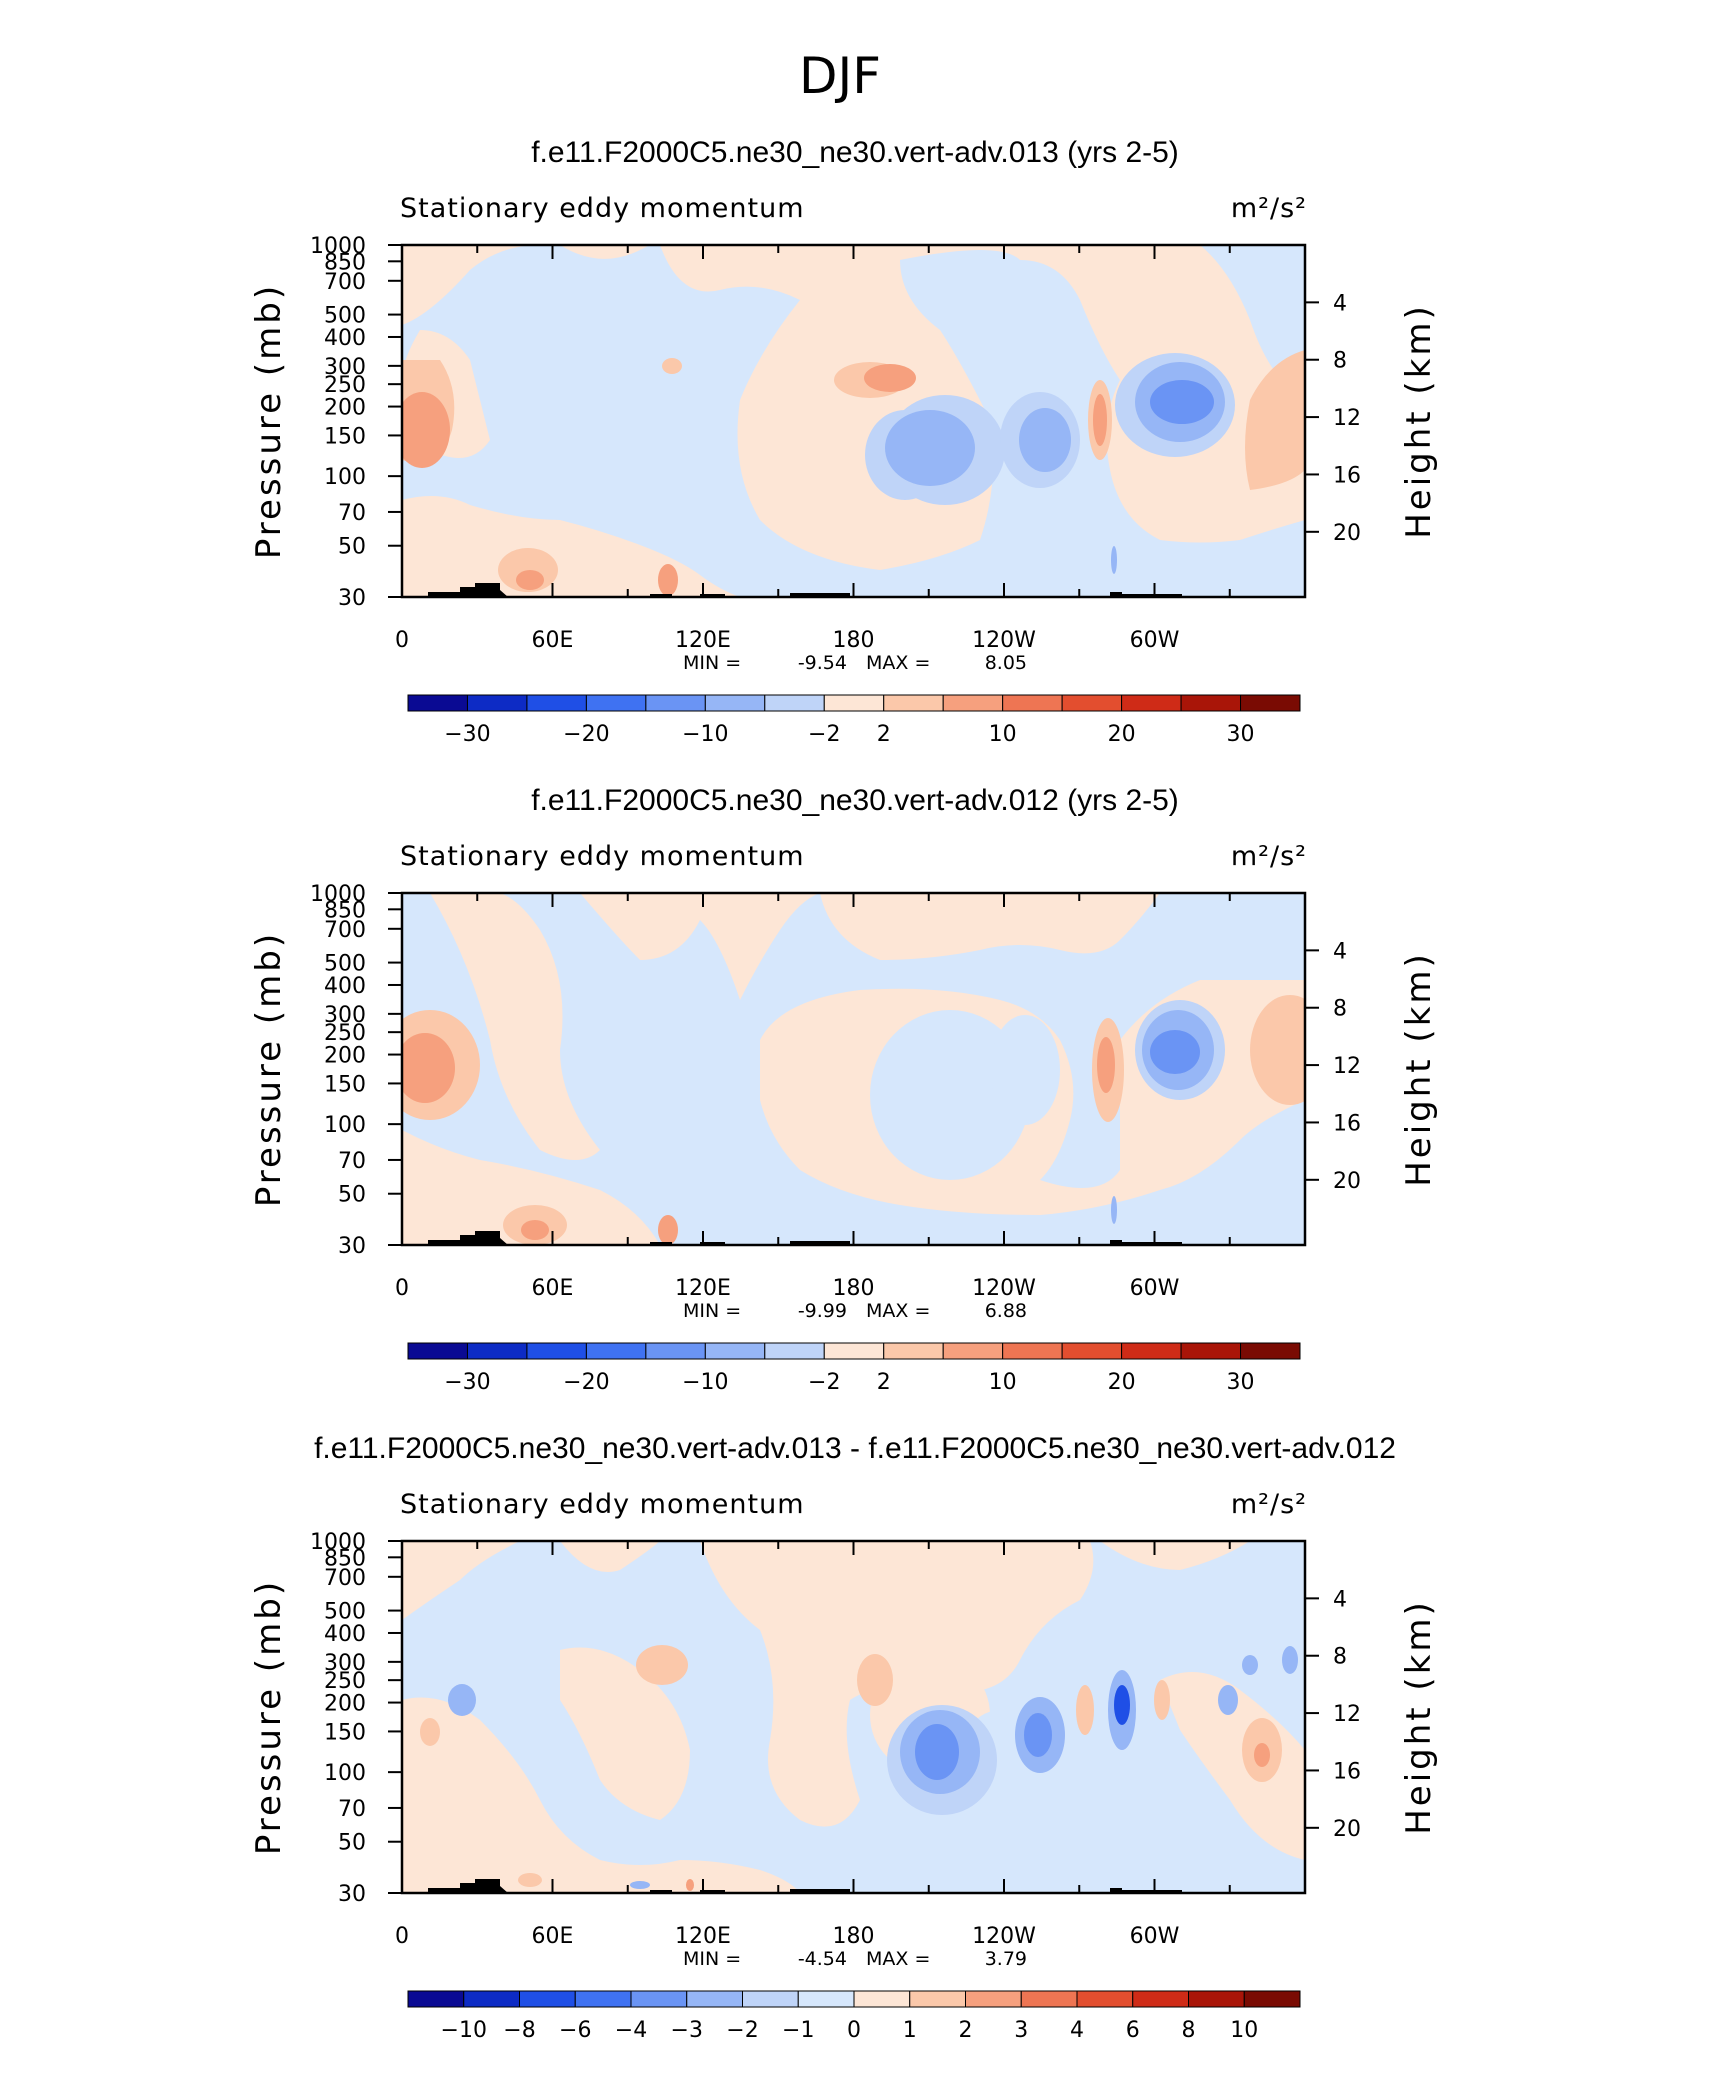 The height and width of the screenshot is (2074, 1710). Describe the element at coordinates (352, 1809) in the screenshot. I see `y-tick-label: 70` at that location.